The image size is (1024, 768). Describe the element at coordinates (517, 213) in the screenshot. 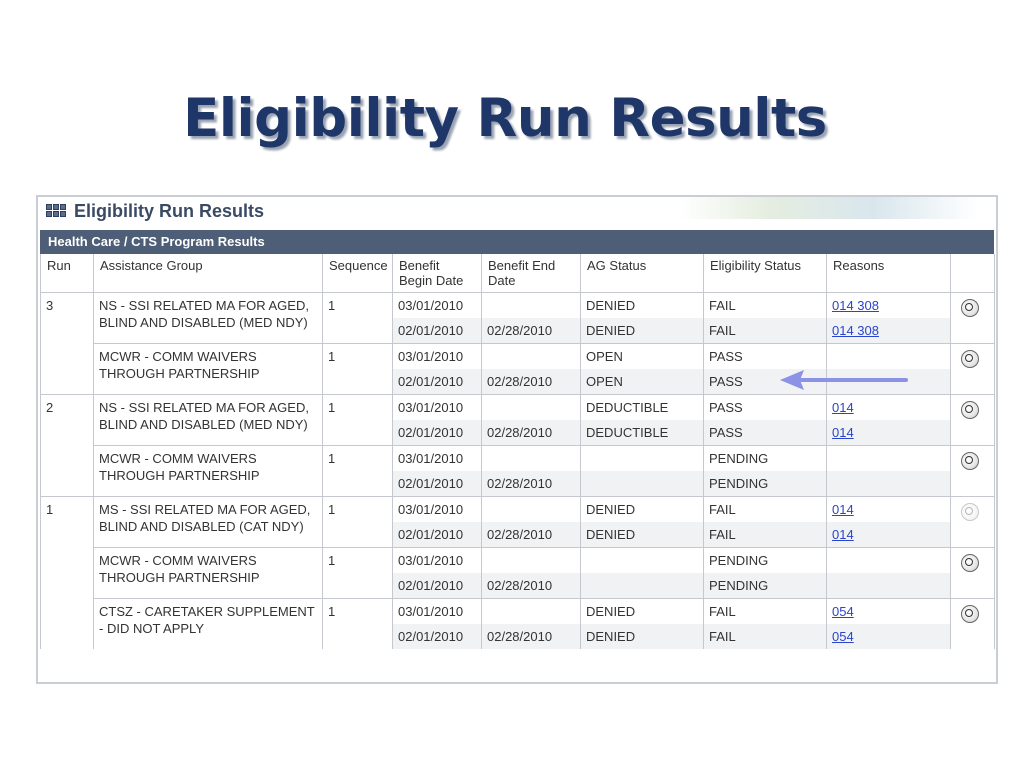

I see `panel-header: Eligibility Run Results` at that location.